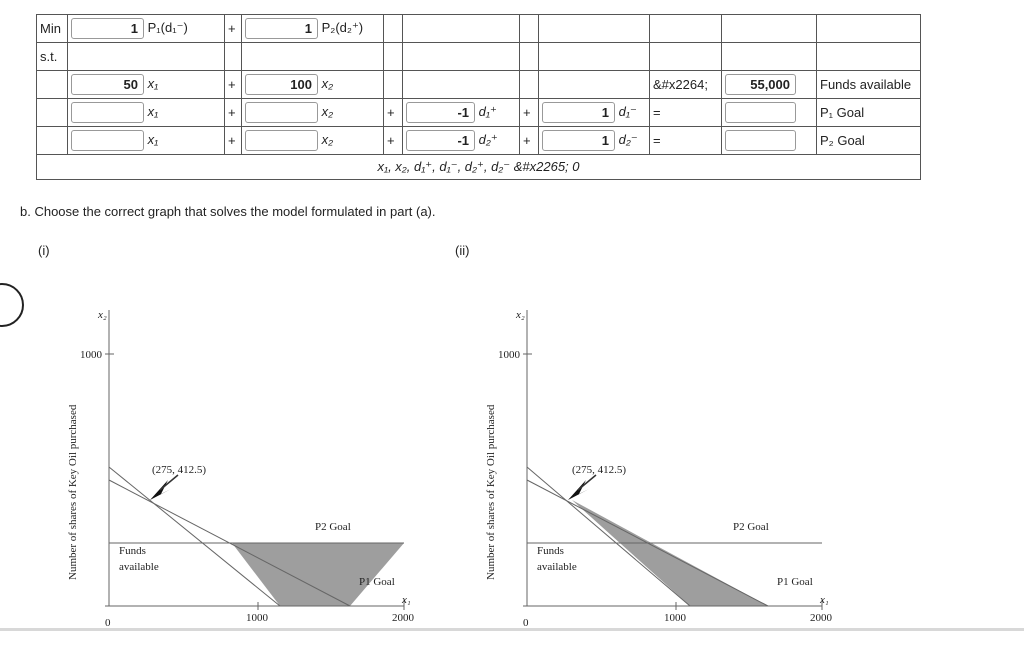  I want to click on x1-coef-input: 50, so click(107, 84).